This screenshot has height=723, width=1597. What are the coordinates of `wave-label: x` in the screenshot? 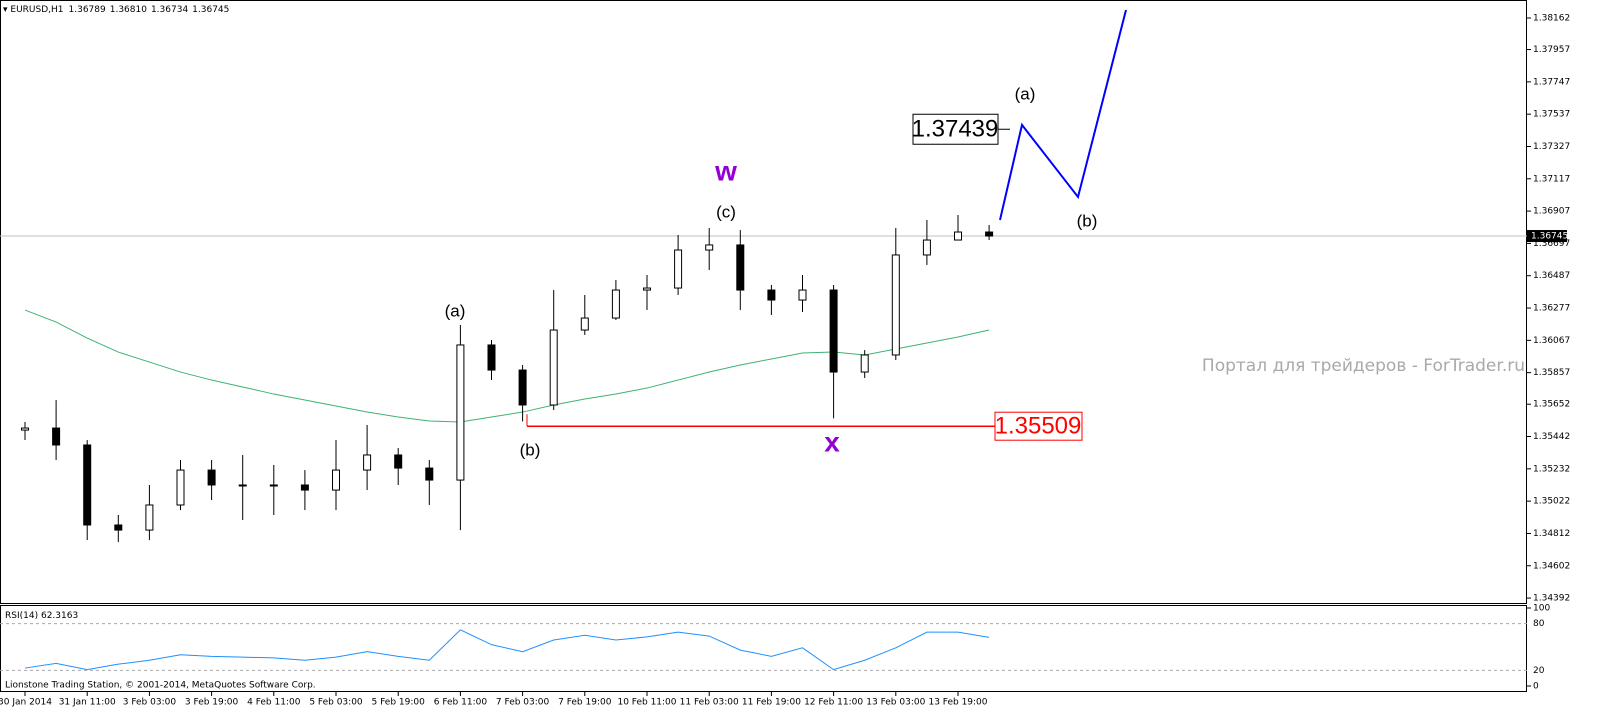 It's located at (832, 441).